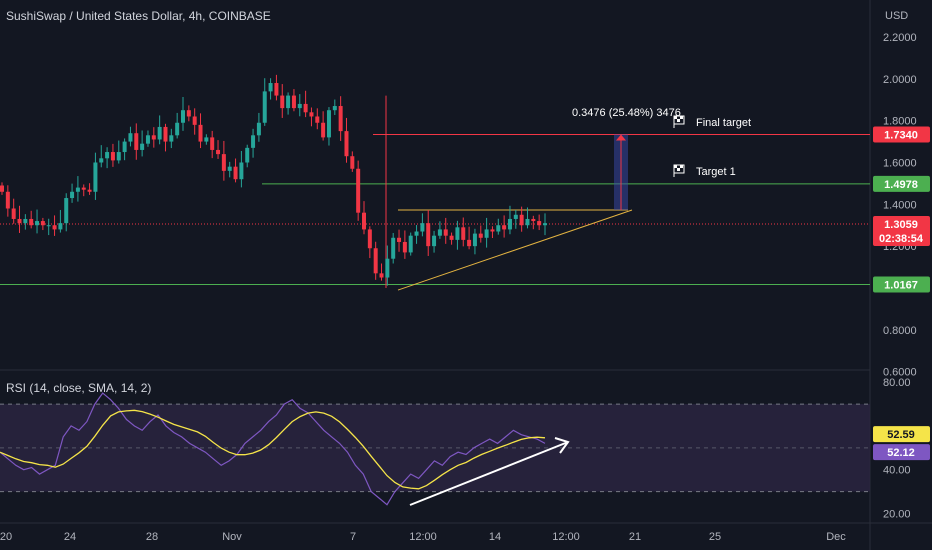 The height and width of the screenshot is (550, 932). What do you see at coordinates (78, 388) in the screenshot?
I see `rsi-title: RSI (14, close, SMA, 14, 2)` at bounding box center [78, 388].